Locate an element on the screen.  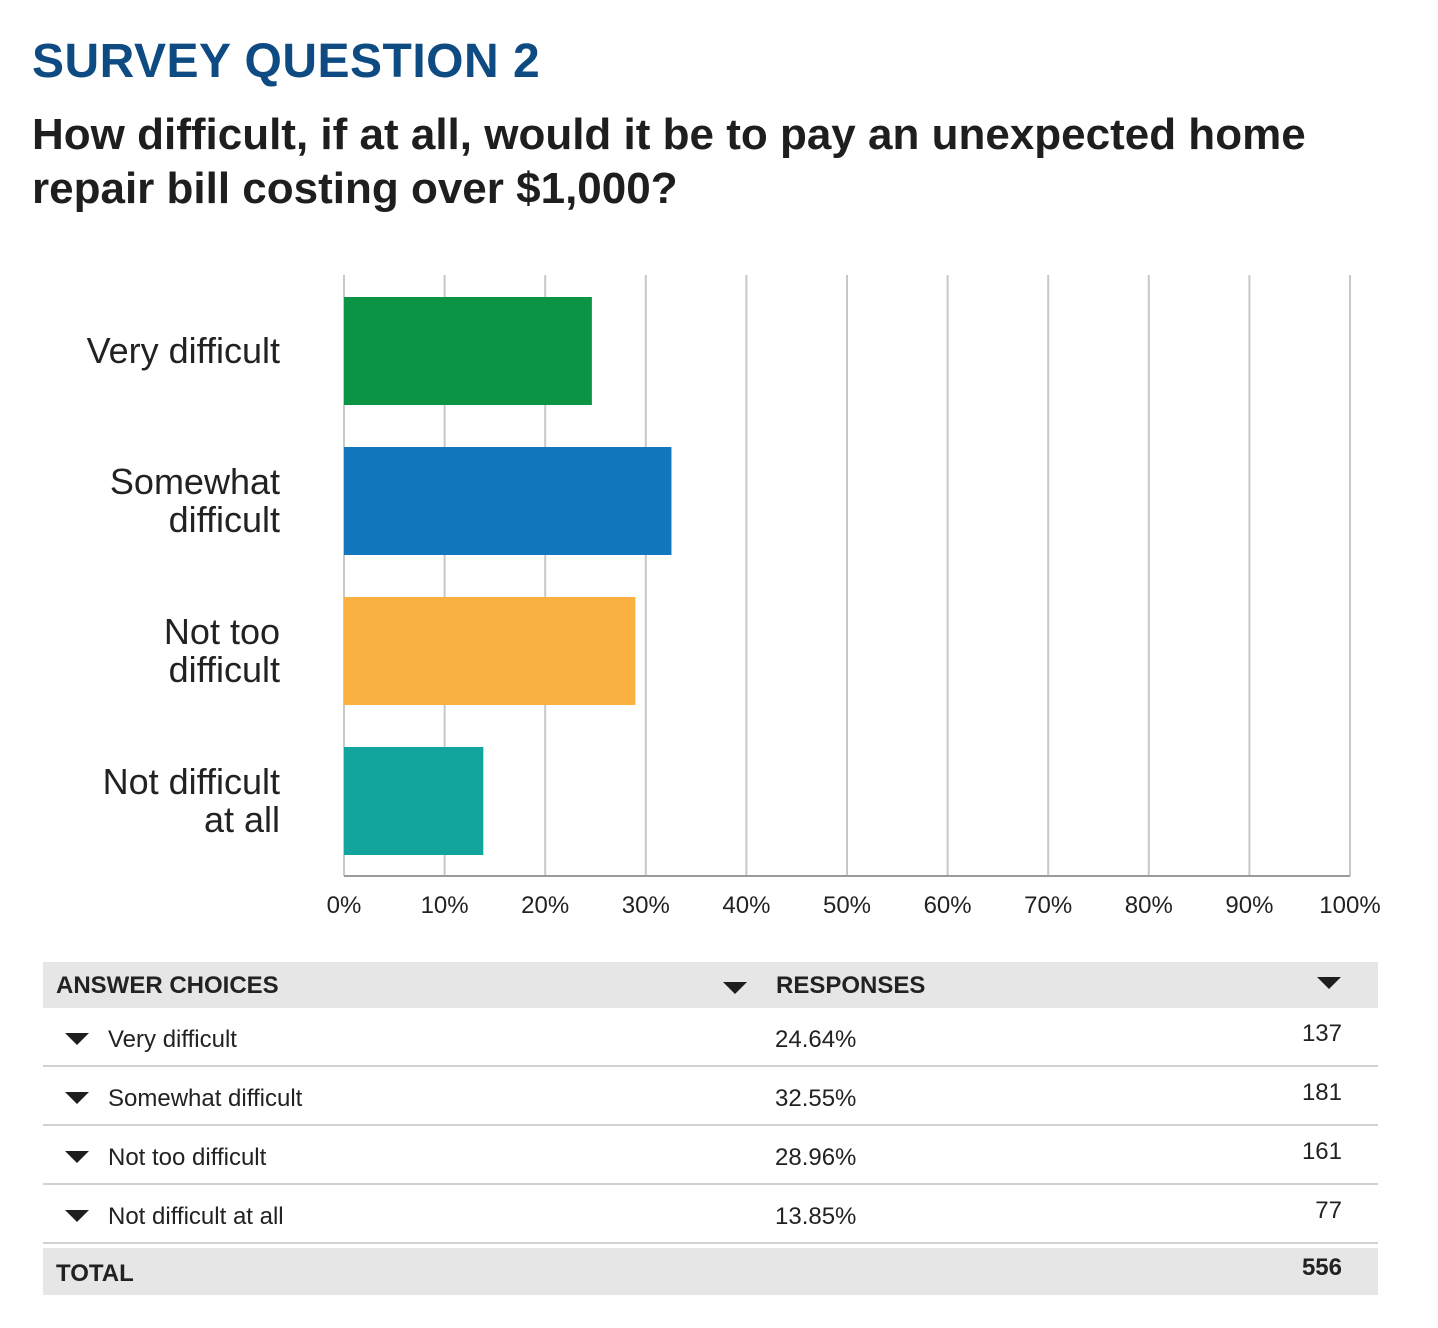
table-header-row: ANSWER CHOICES RESPONSES is located at coordinates (710, 985).